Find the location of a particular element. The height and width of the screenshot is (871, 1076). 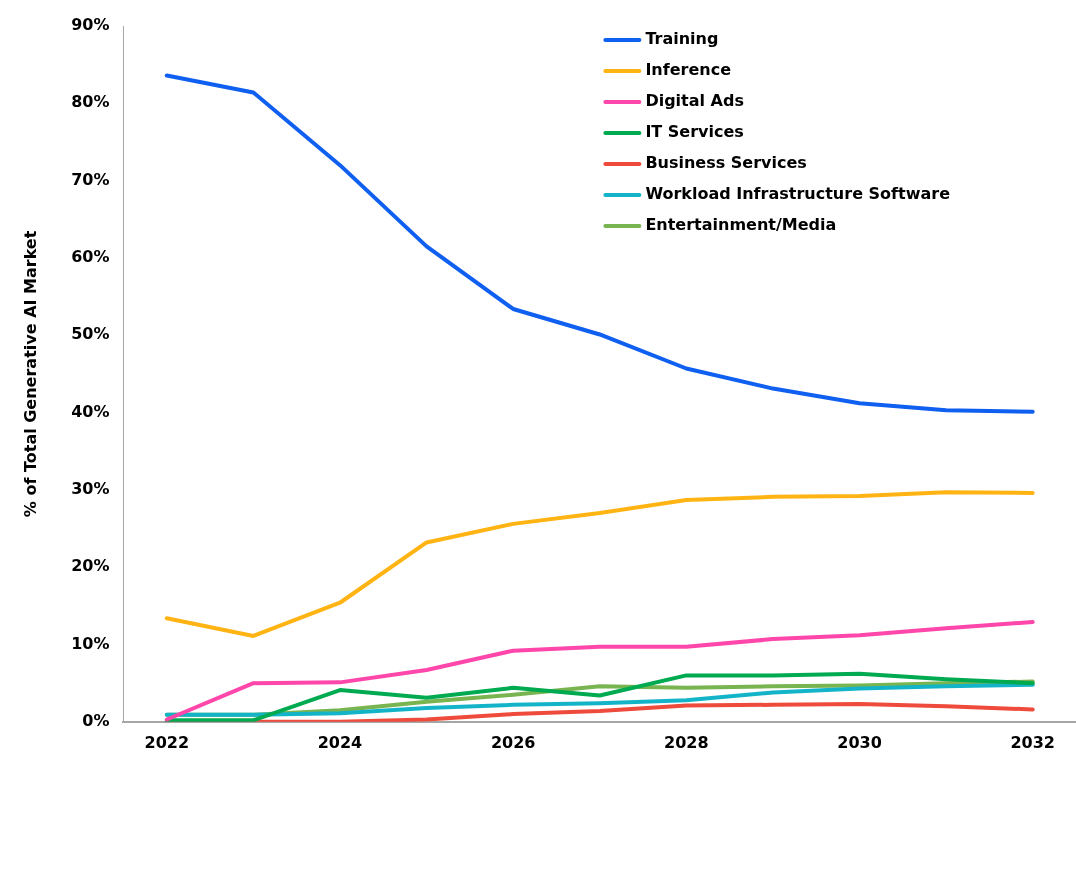

y-tick-label: 10% is located at coordinates (90, 643).